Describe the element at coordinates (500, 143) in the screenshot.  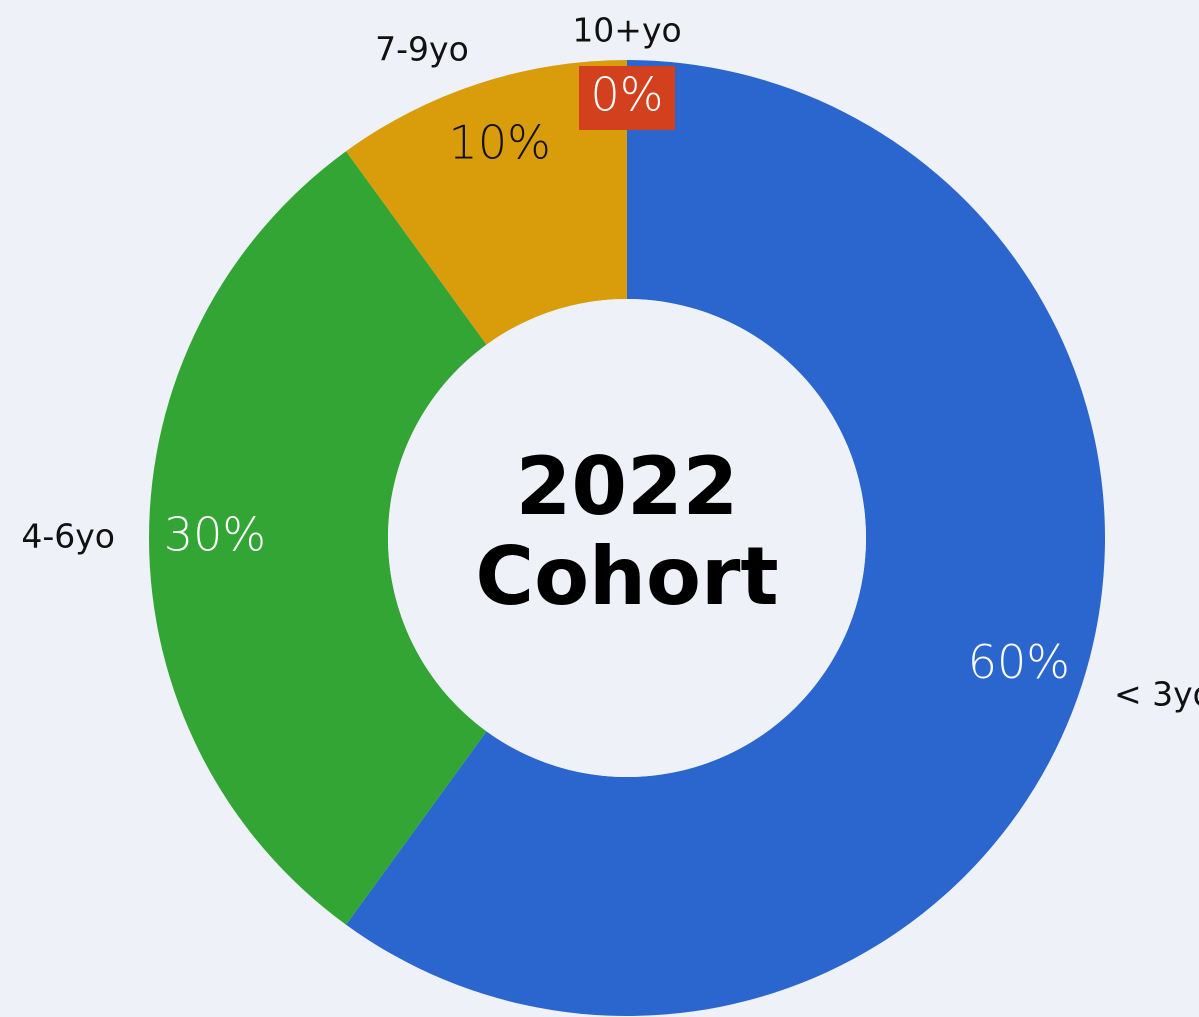
I see `value-label: 10%` at that location.